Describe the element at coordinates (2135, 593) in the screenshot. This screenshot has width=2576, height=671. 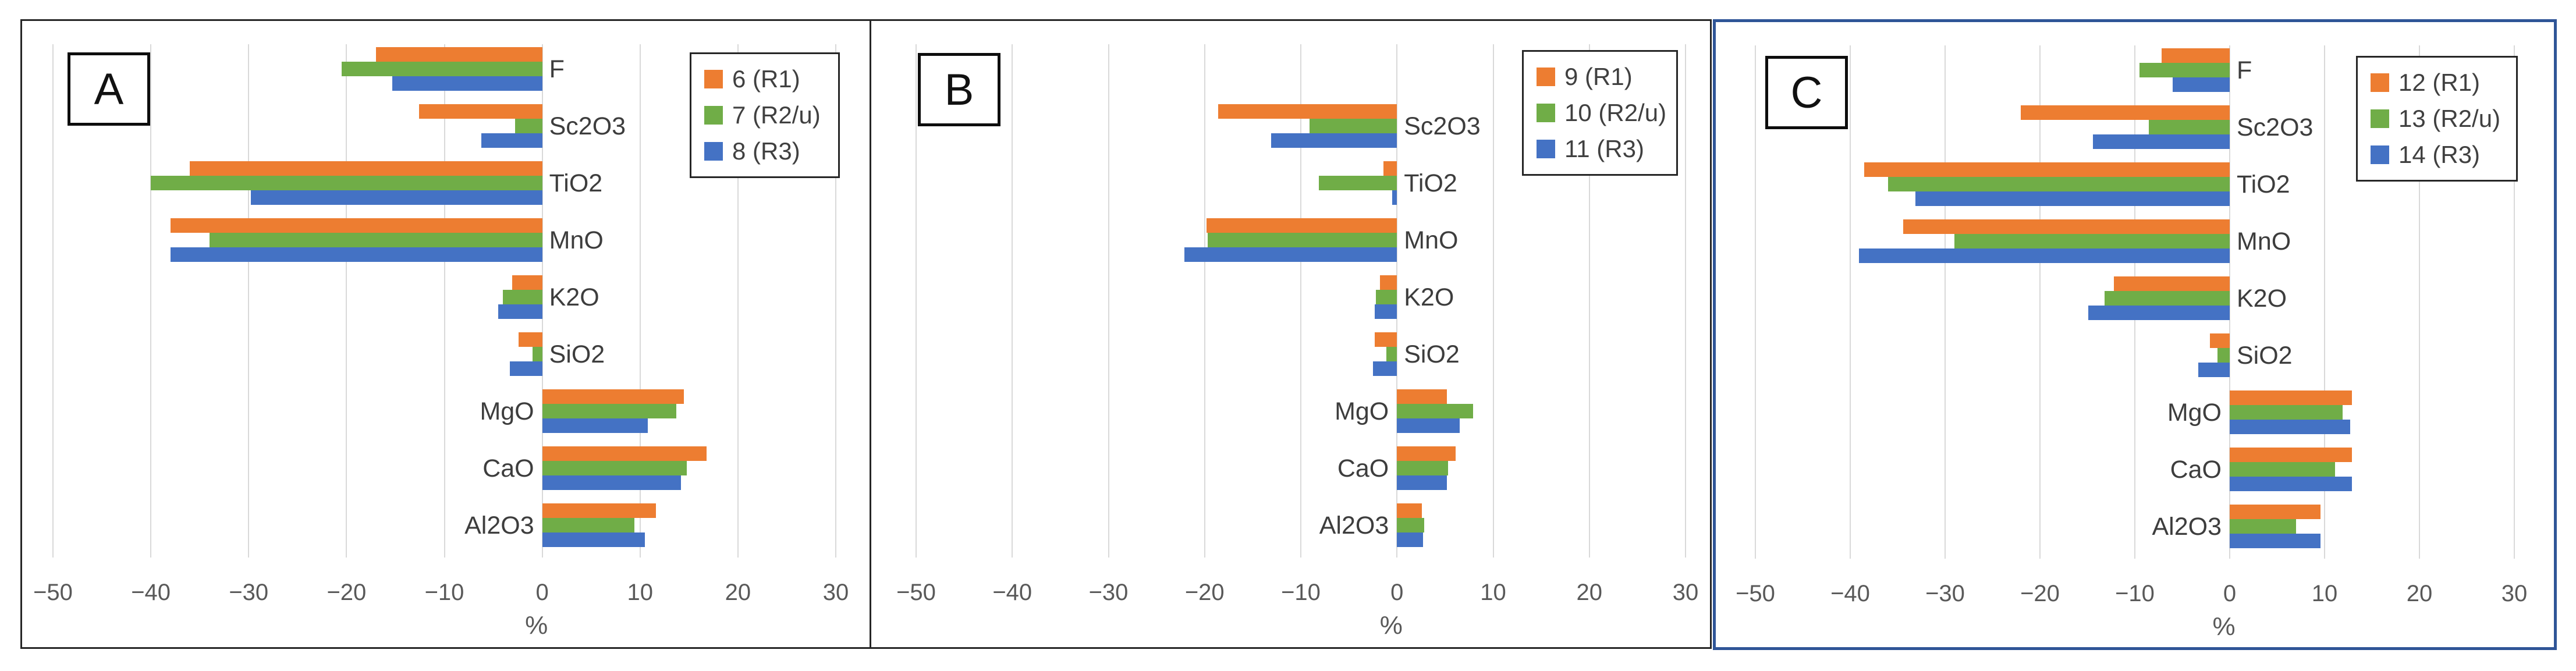
I see `x-axis-tick: −10` at that location.